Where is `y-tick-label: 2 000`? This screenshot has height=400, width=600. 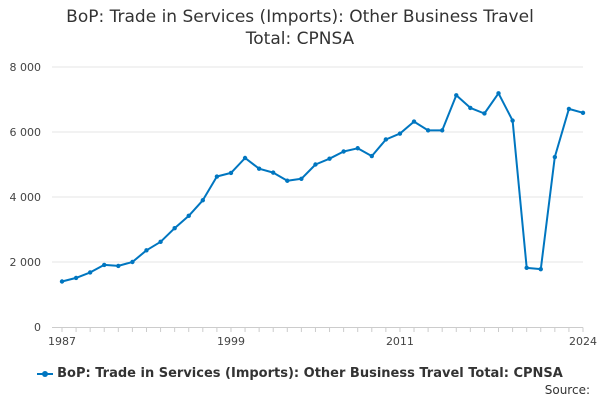
y-tick-label: 2 000 is located at coordinates (26, 262).